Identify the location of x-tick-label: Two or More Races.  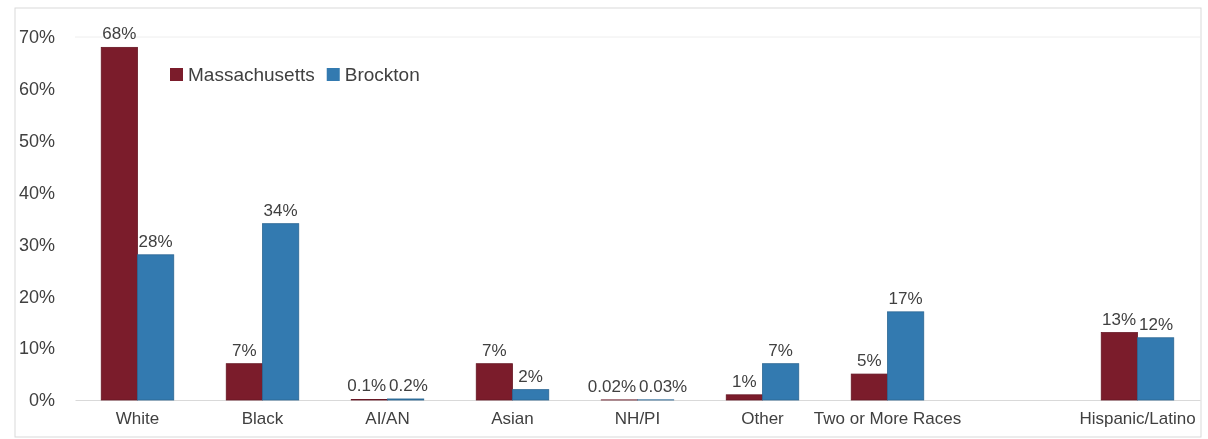
(887, 419).